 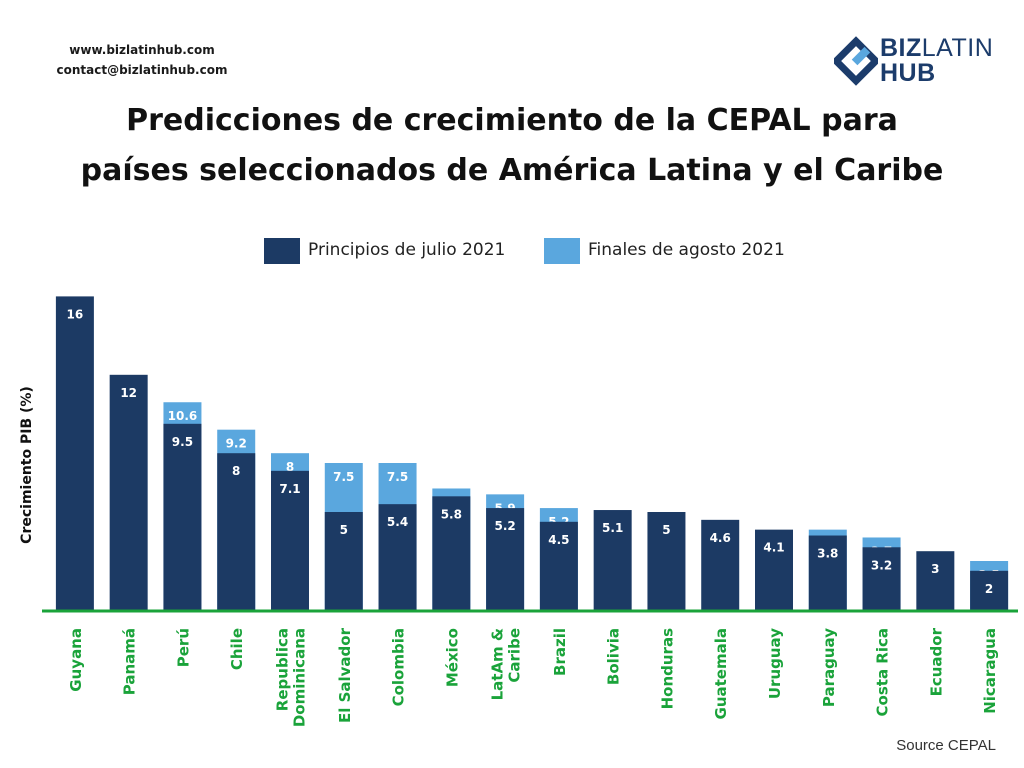 I want to click on category-label-costa-rica: Costa Rica, so click(x=883, y=672).